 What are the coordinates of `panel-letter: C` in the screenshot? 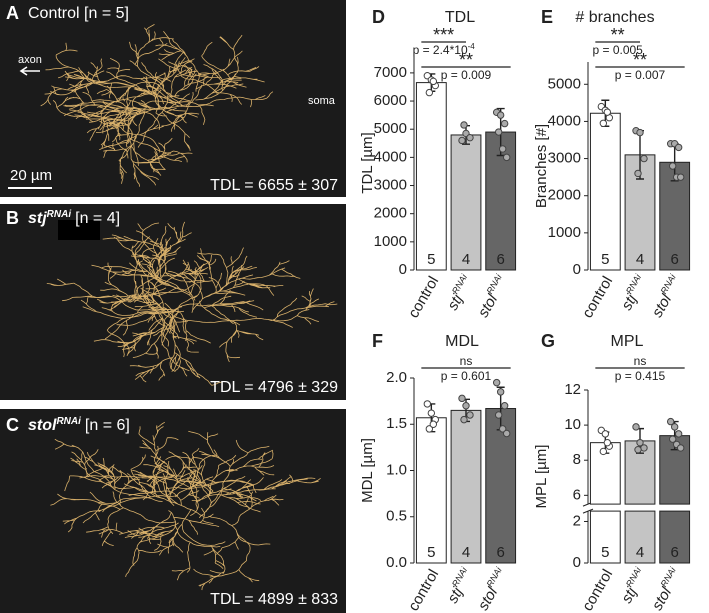 It's located at (12, 425).